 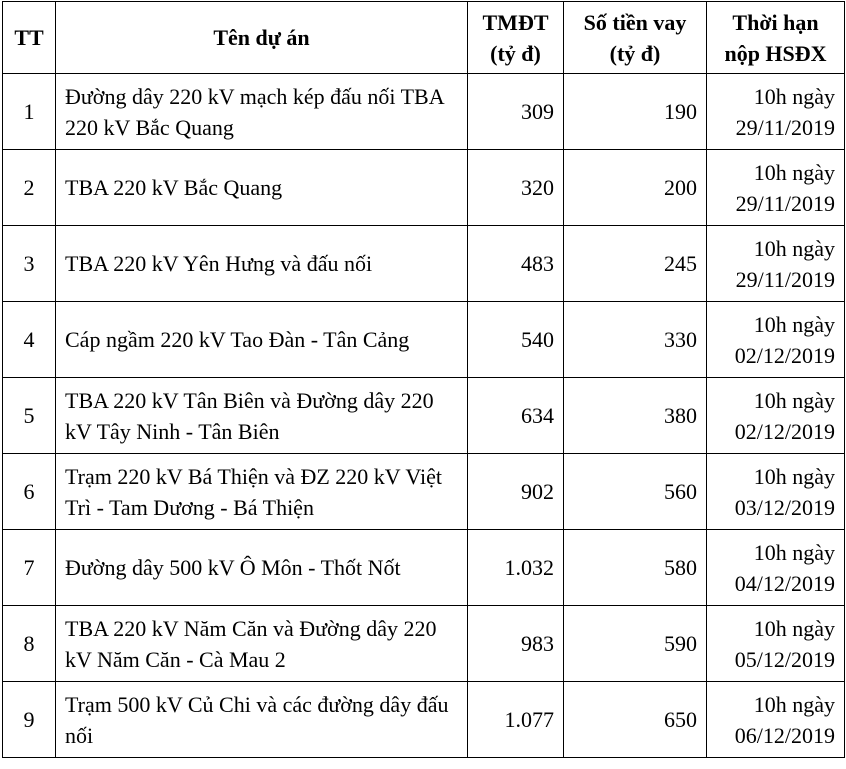 I want to click on table-cell: 983, so click(x=515, y=643).